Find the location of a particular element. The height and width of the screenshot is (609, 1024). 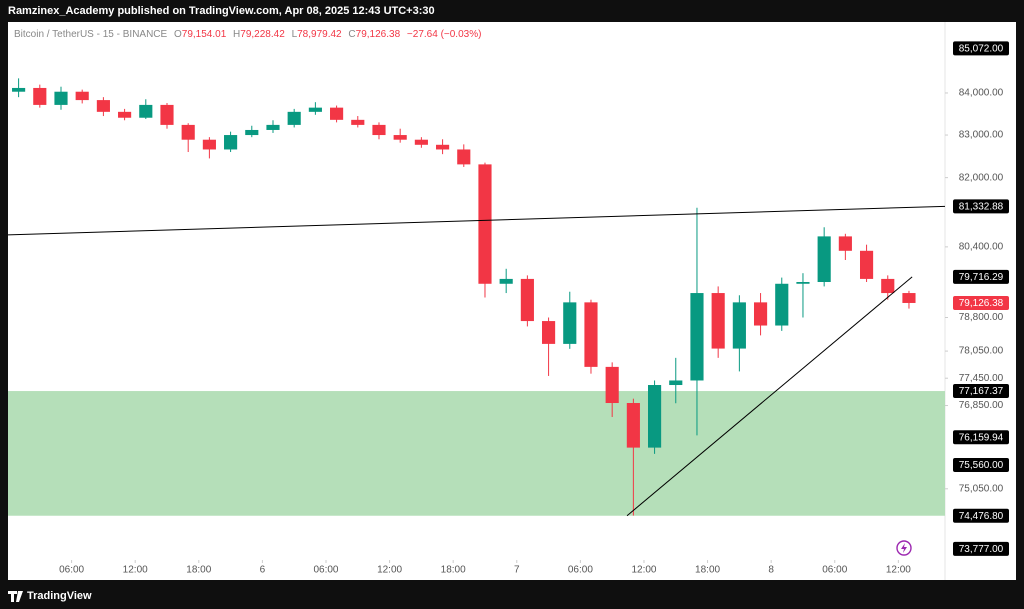

info-value: 78,979.42 is located at coordinates (319, 34).